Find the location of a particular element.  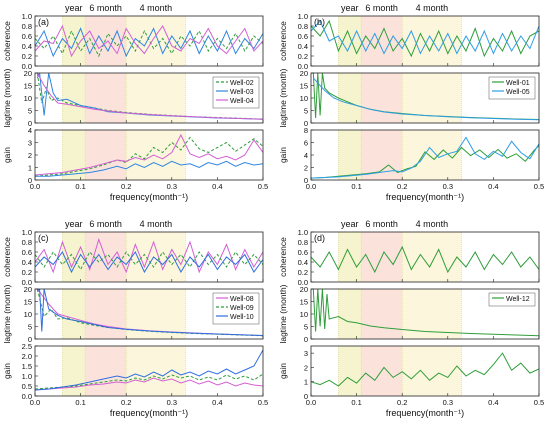

y-tick-label: 8 is located at coordinates (306, 130).